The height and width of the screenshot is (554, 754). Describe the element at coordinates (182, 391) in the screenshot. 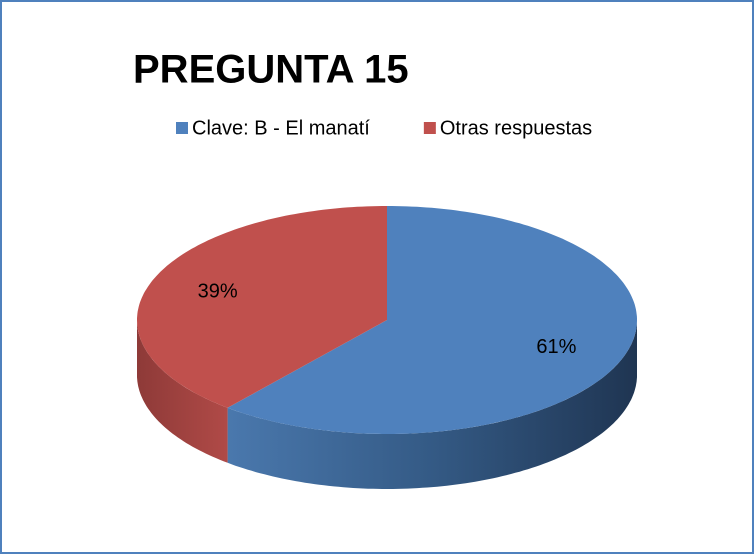

I see `slice-side` at that location.